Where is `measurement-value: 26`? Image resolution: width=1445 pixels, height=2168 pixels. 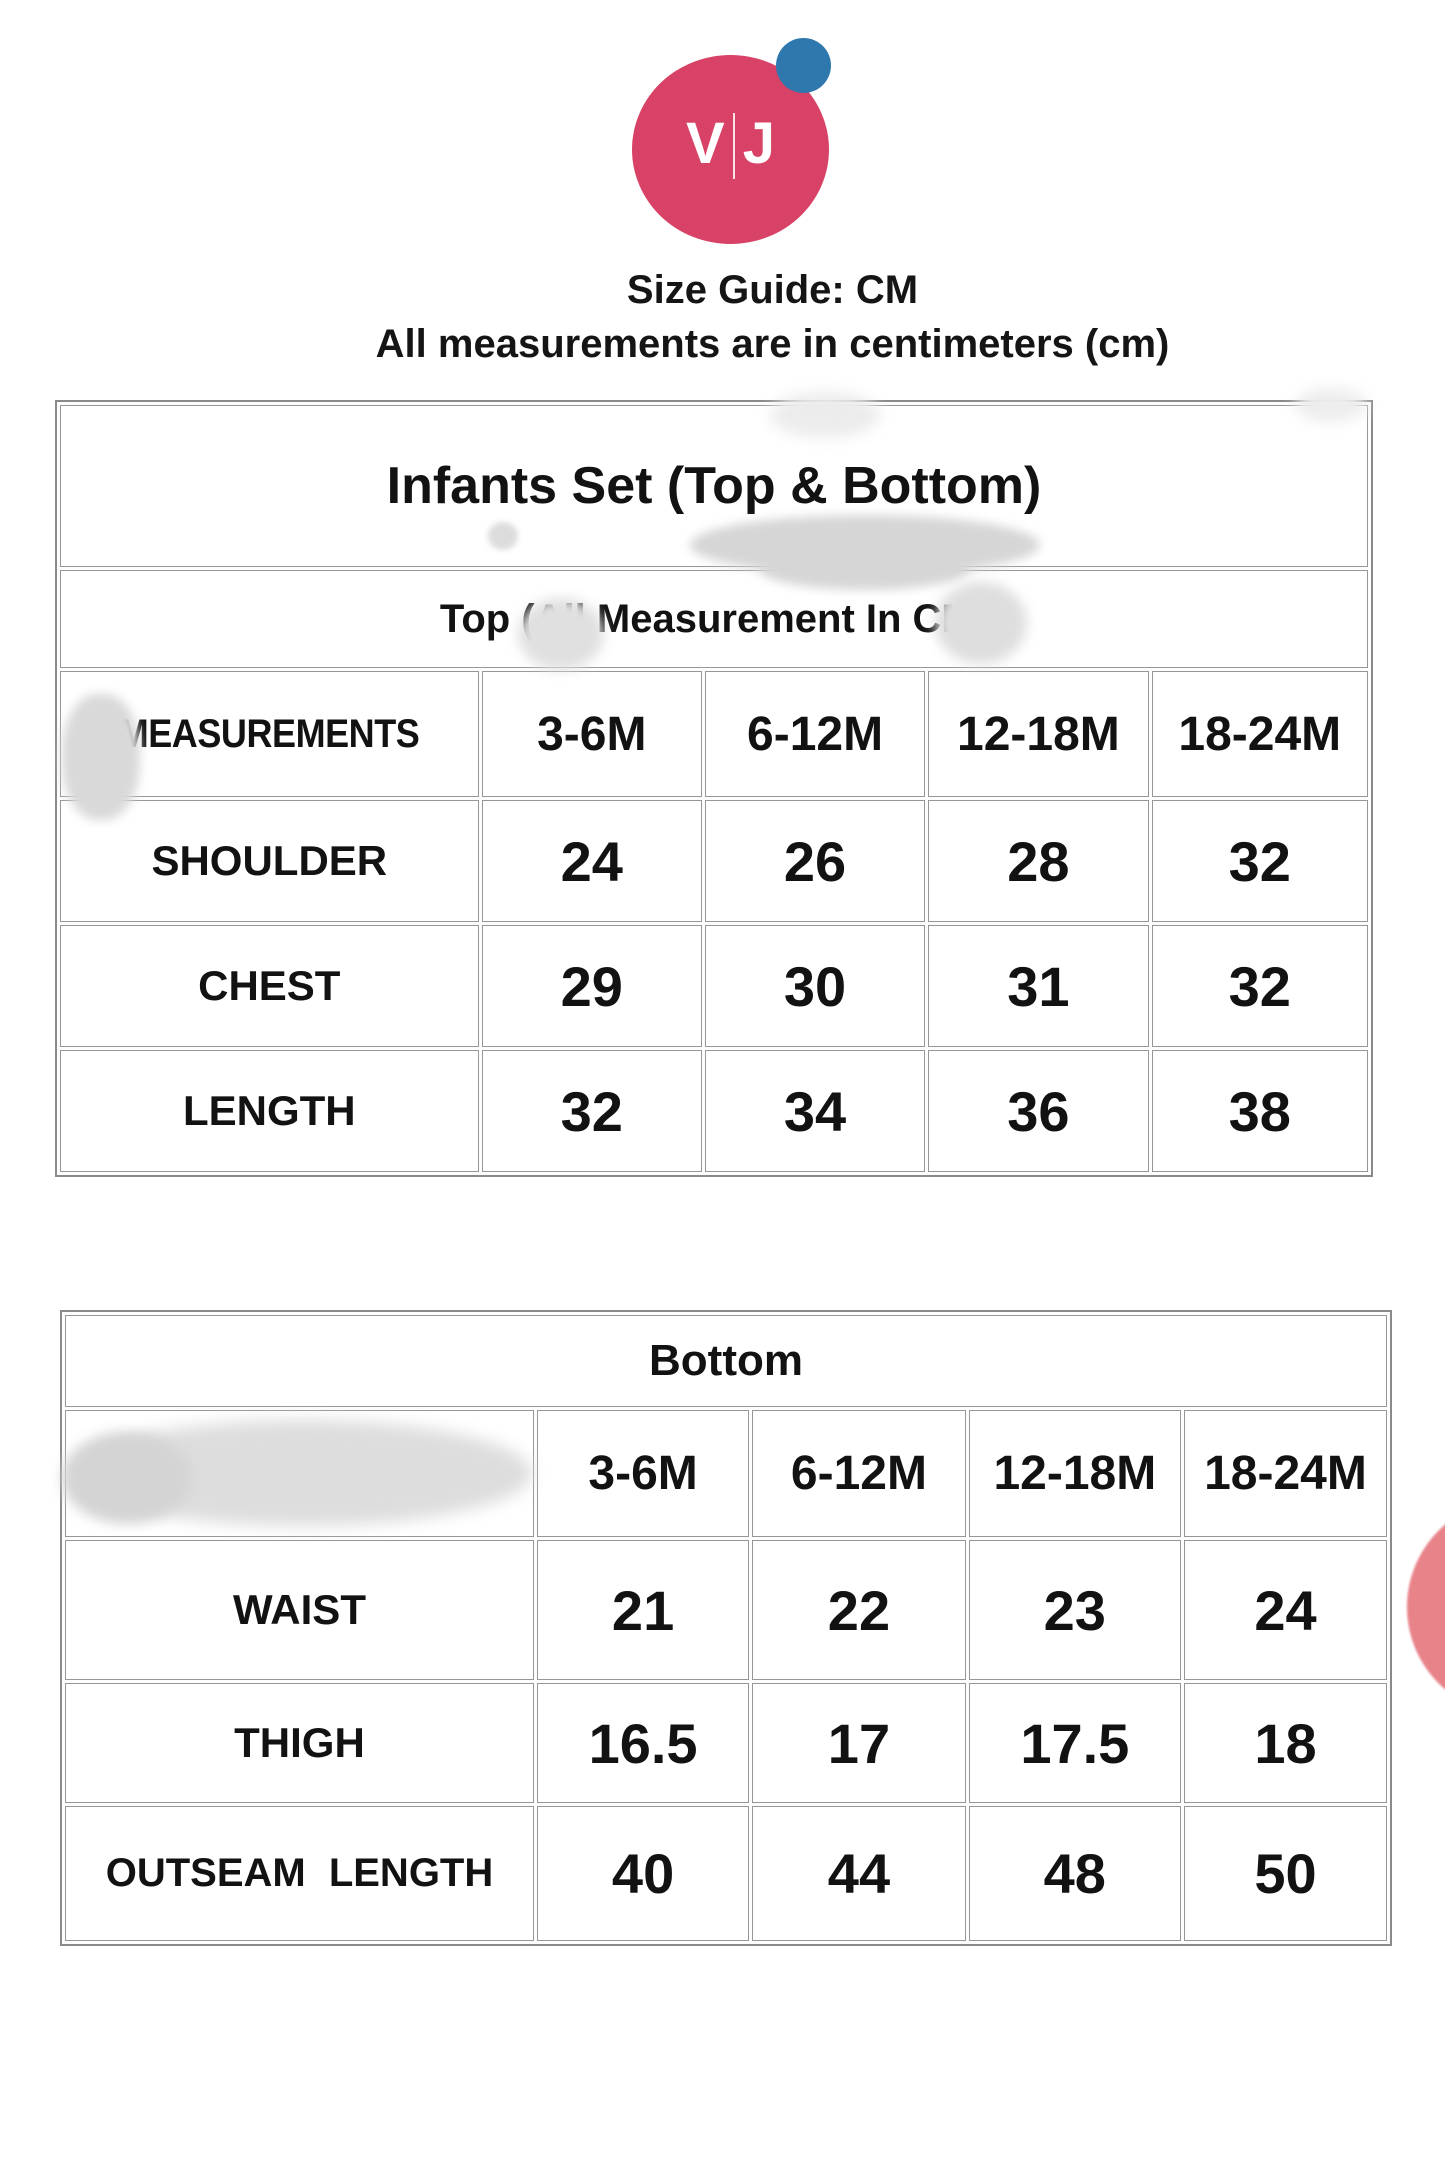
measurement-value: 26 is located at coordinates (815, 861).